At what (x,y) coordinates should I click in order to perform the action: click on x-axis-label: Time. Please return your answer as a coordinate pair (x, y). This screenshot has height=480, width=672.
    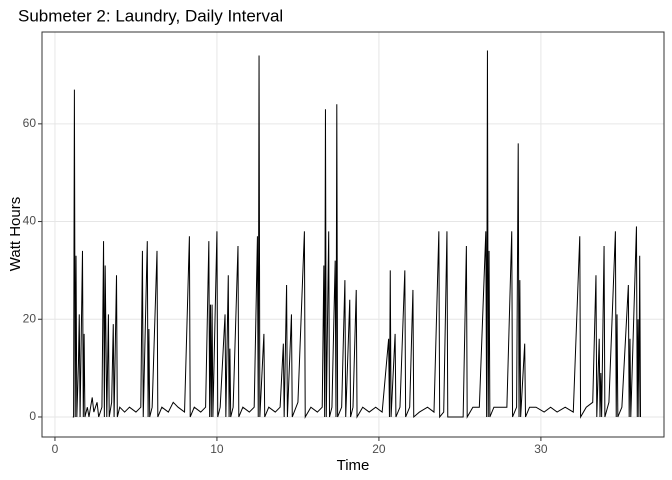
    Looking at the image, I should click on (353, 465).